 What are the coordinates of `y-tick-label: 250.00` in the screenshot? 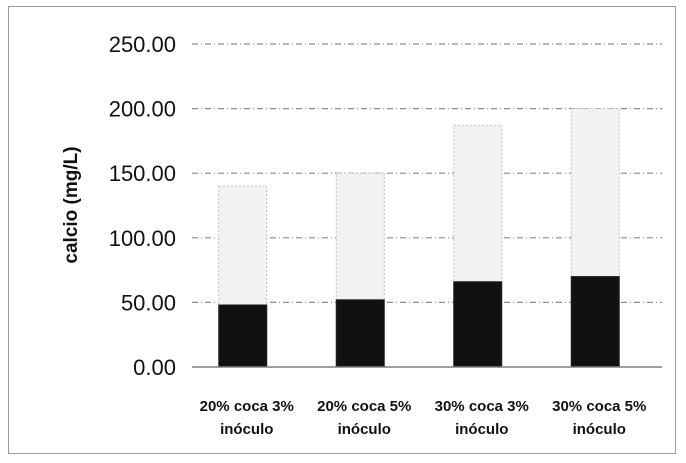 It's located at (142, 44).